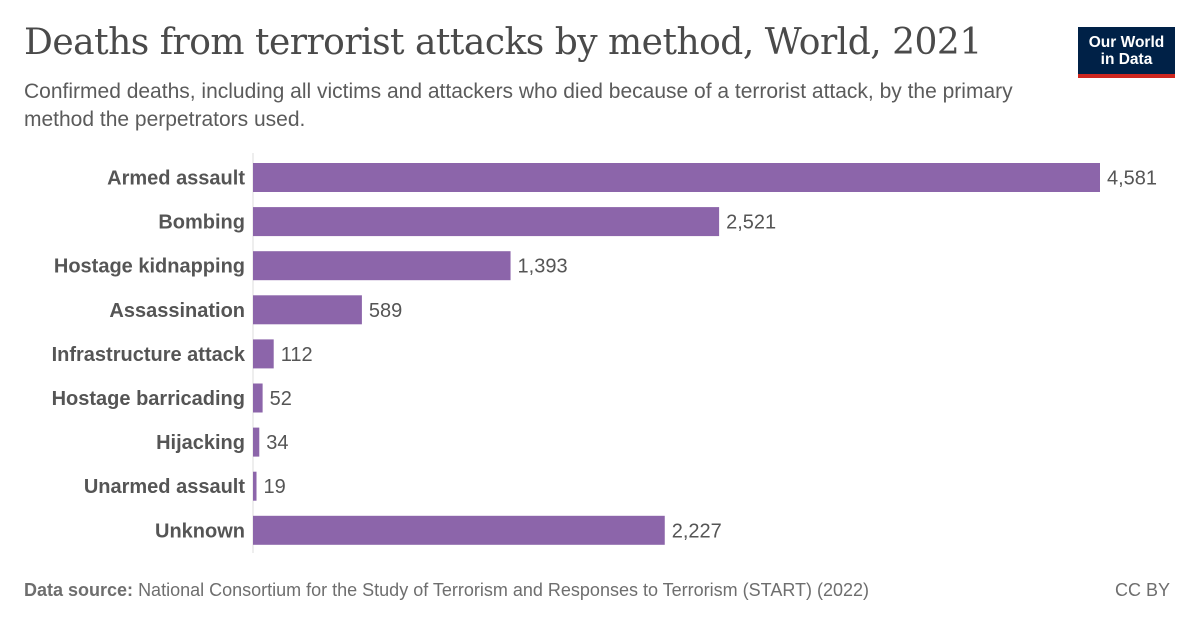  Describe the element at coordinates (256, 442) in the screenshot. I see `bar-hijacking` at that location.